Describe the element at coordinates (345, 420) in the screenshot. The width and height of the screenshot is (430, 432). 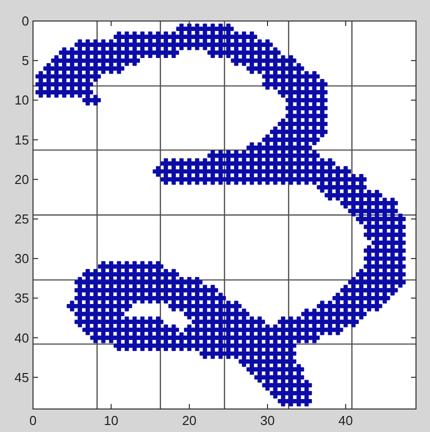
I see `x-tick-label: 40` at that location.